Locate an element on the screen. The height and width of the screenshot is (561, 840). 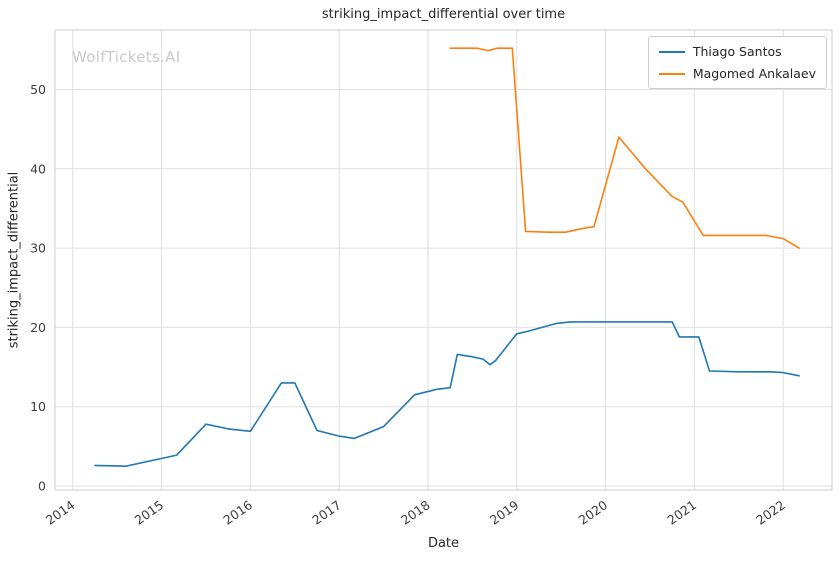
x-tick-label: 2014 is located at coordinates (60, 512).